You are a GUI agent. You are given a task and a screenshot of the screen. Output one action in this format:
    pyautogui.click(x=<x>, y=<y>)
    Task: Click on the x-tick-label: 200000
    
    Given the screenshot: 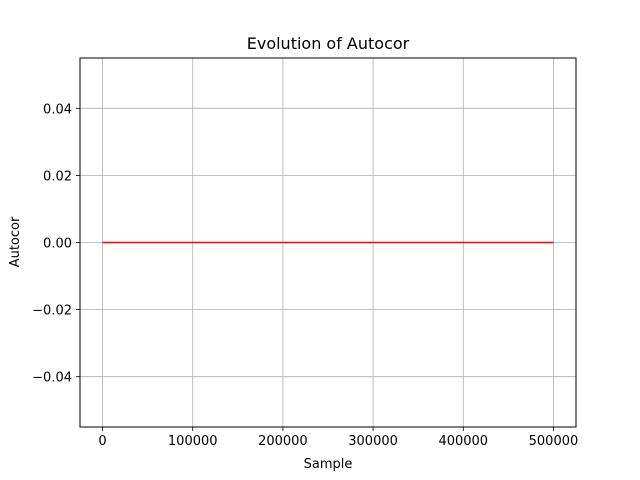 What is the action you would take?
    pyautogui.click(x=283, y=441)
    